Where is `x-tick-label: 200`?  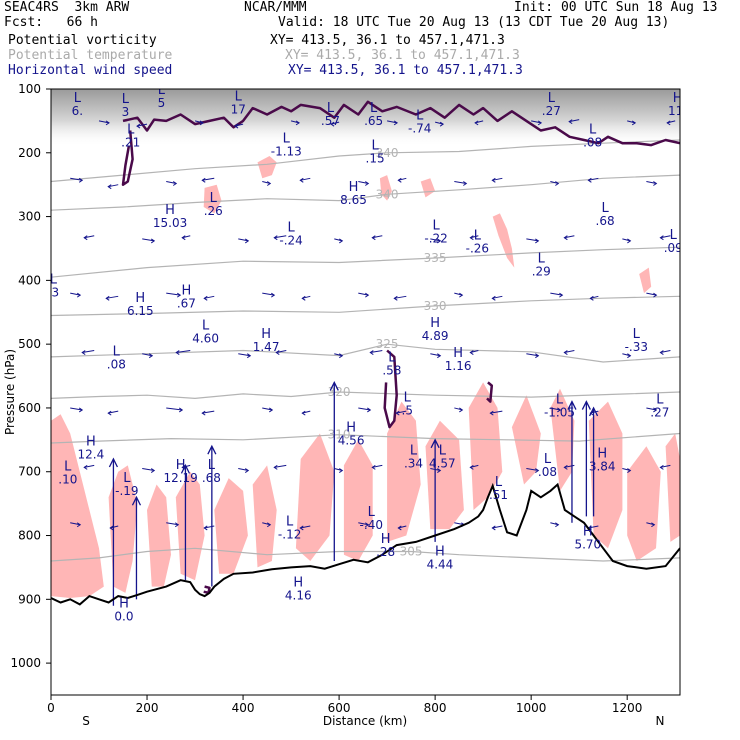 x-tick-label: 200 is located at coordinates (147, 708).